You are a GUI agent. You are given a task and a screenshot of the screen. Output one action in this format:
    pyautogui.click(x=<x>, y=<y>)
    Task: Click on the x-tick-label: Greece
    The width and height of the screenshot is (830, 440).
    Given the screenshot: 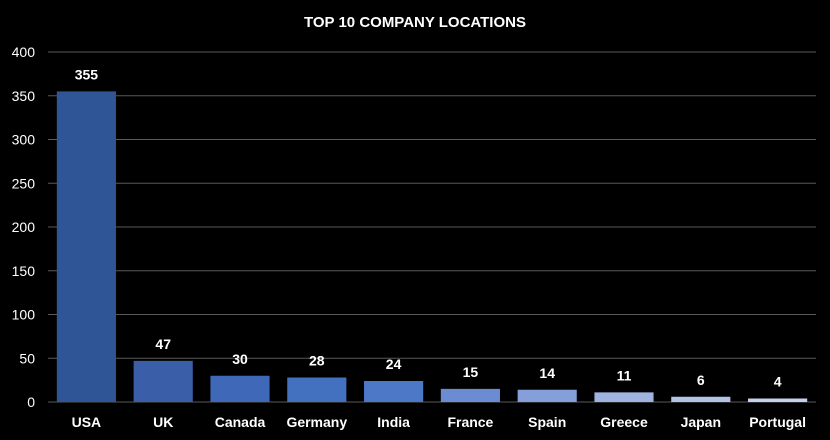 What is the action you would take?
    pyautogui.click(x=624, y=422)
    